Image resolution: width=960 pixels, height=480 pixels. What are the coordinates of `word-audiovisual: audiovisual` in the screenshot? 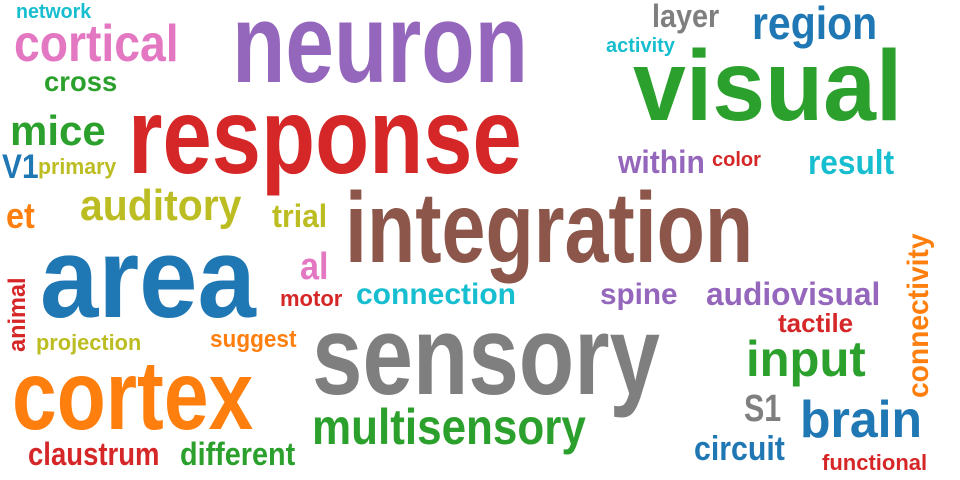 It's located at (793, 294).